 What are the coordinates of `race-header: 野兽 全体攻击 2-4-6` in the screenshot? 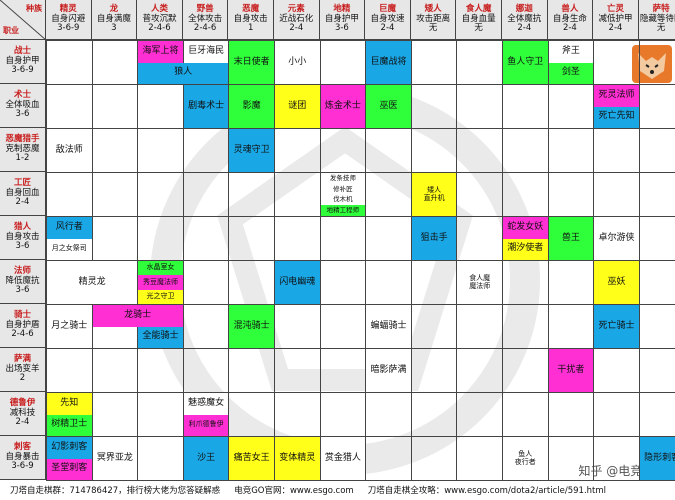 It's located at (205, 20).